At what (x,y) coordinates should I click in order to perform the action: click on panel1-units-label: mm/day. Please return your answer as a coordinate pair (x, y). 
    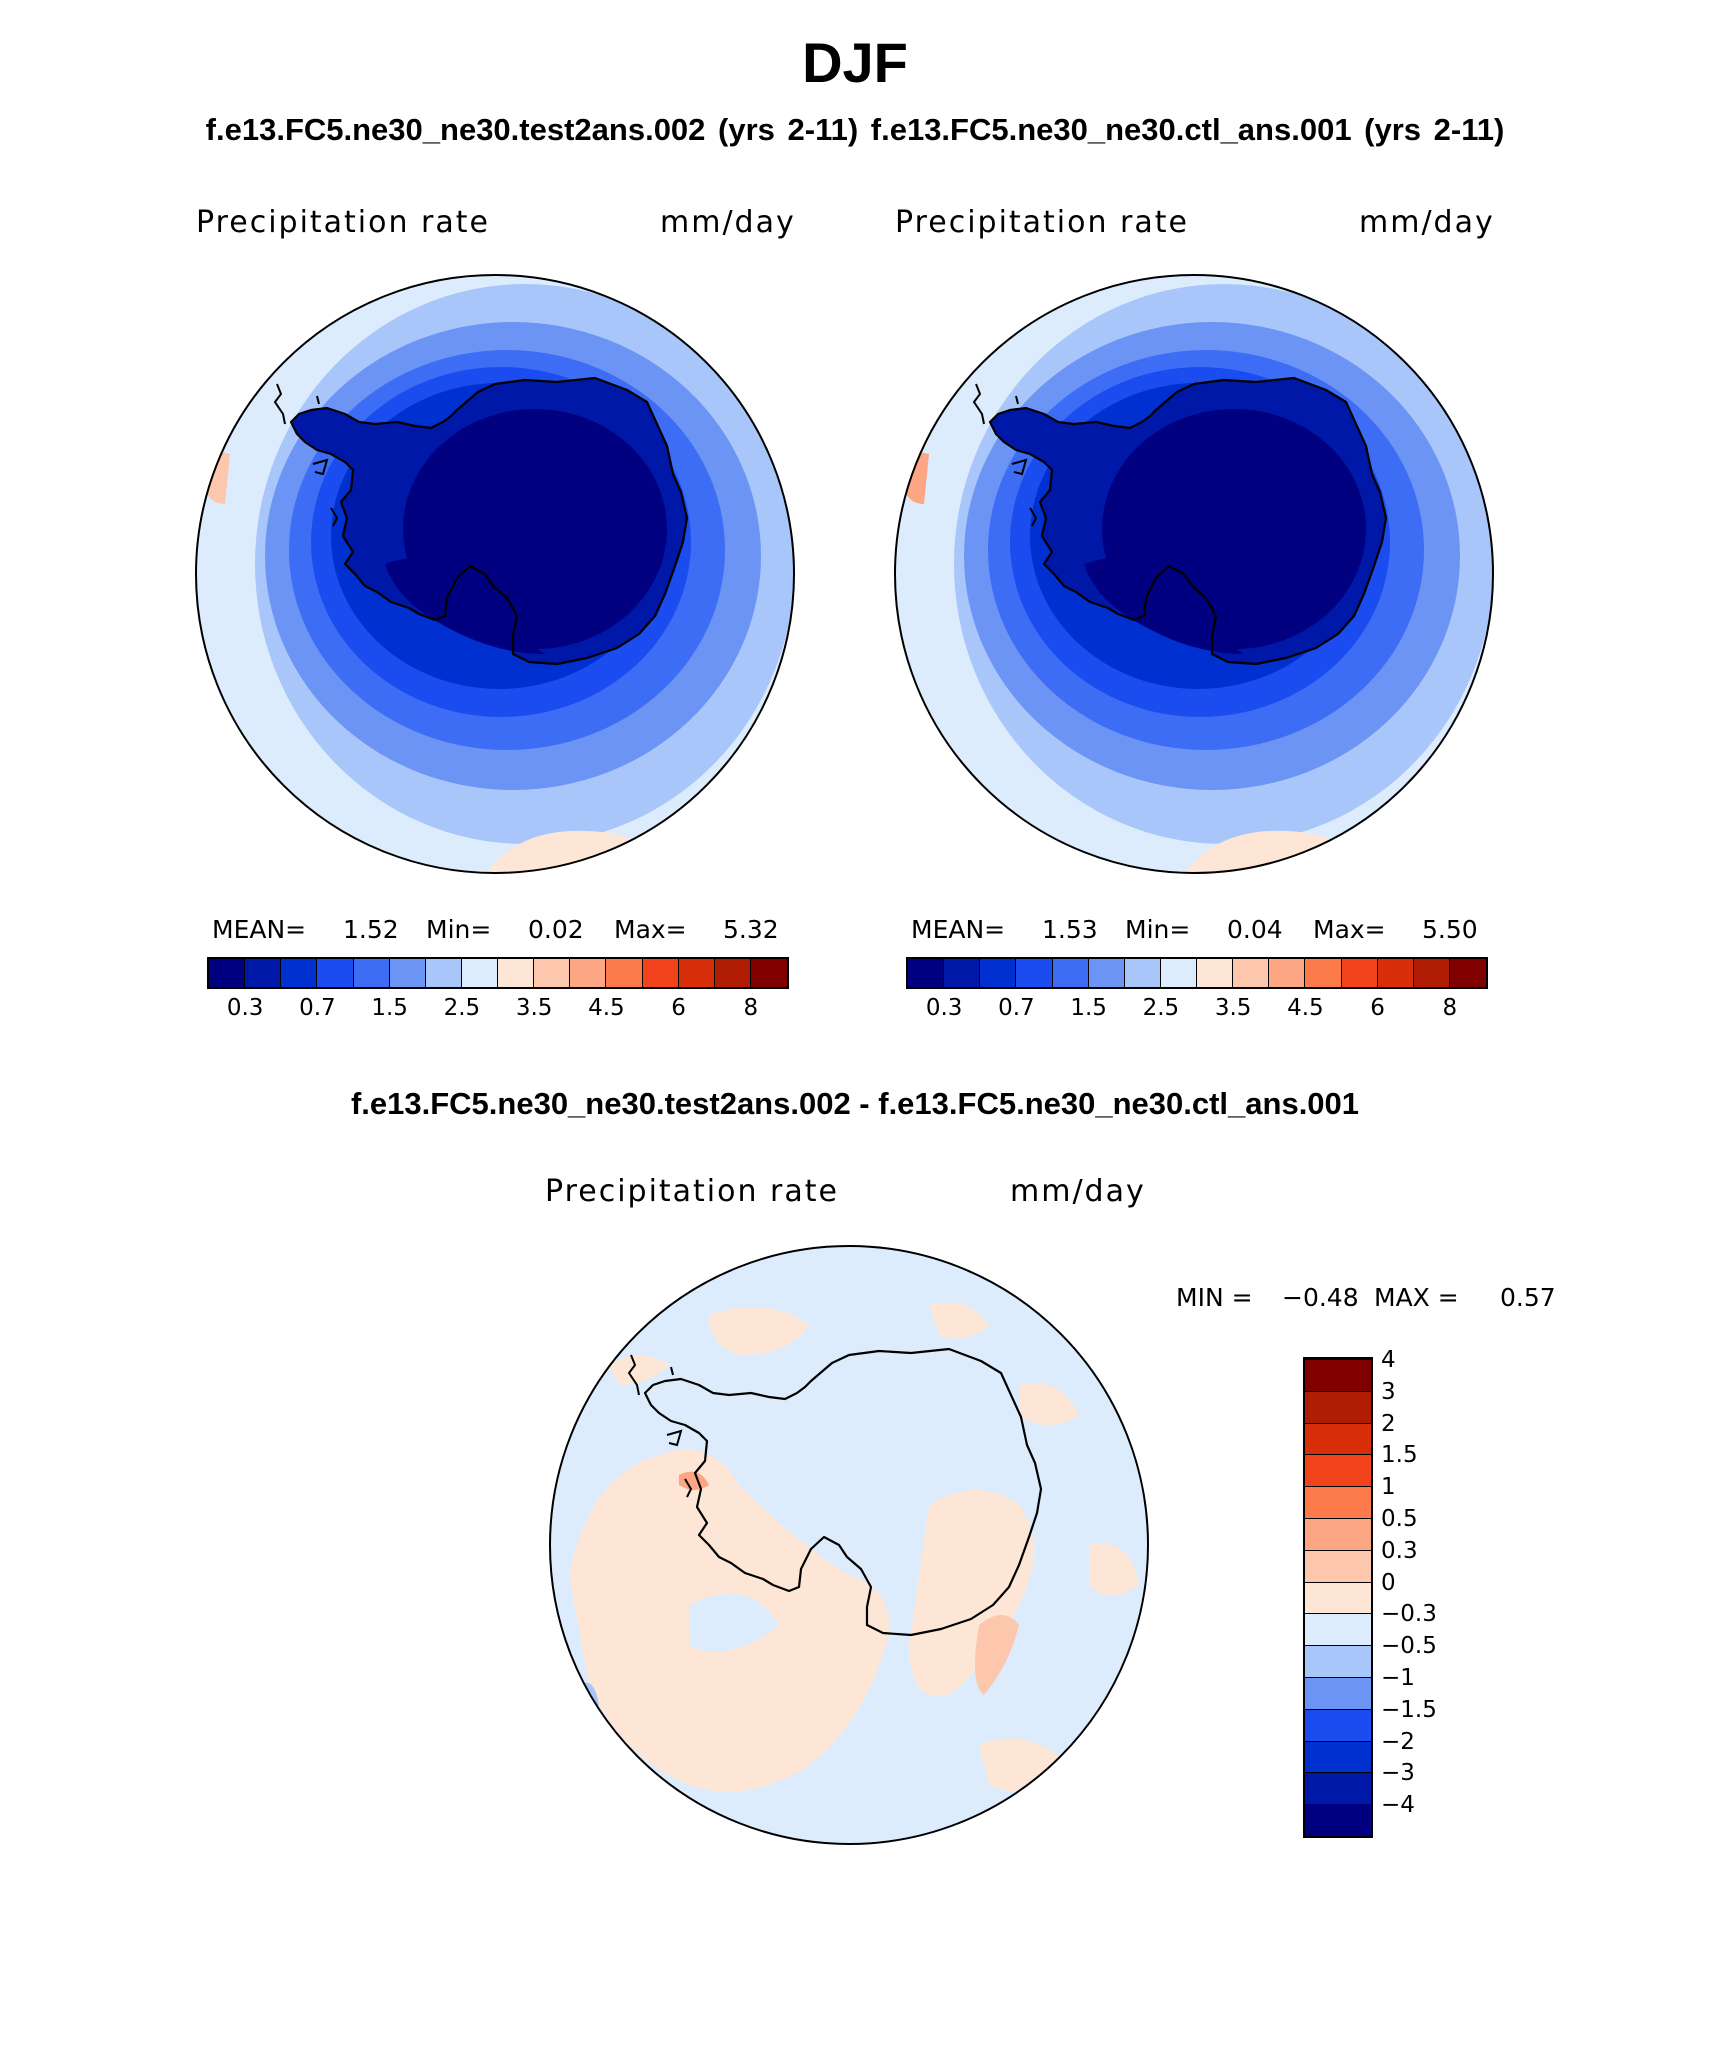
    Looking at the image, I should click on (728, 222).